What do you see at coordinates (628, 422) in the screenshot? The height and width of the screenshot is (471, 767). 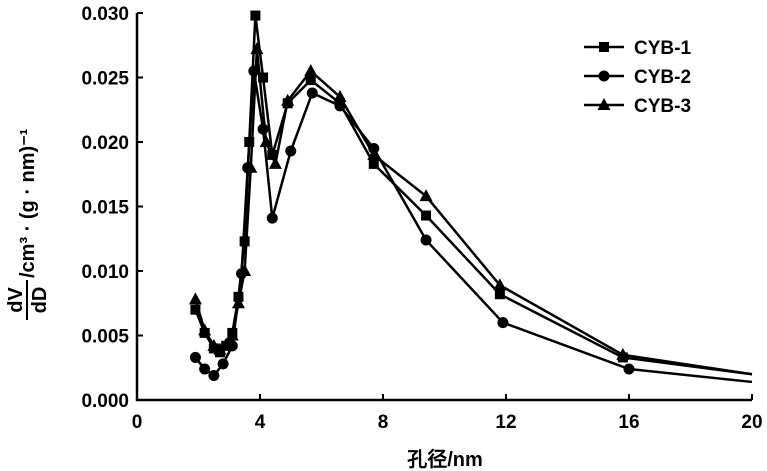 I see `x-tick-label: 16` at bounding box center [628, 422].